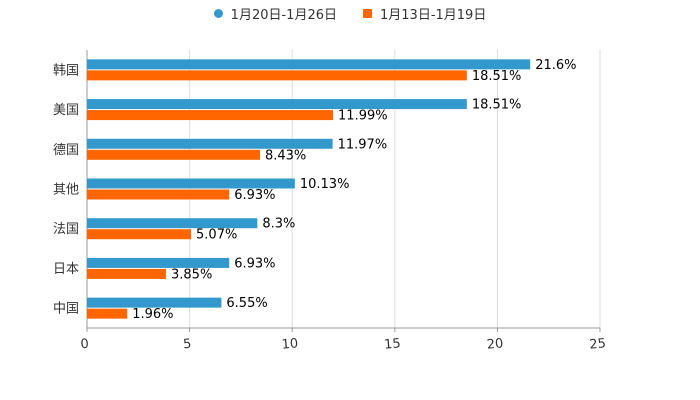 This screenshot has width=700, height=400. Describe the element at coordinates (433, 15) in the screenshot. I see `legend-label-series-2: 1月13日-1月19日` at that location.